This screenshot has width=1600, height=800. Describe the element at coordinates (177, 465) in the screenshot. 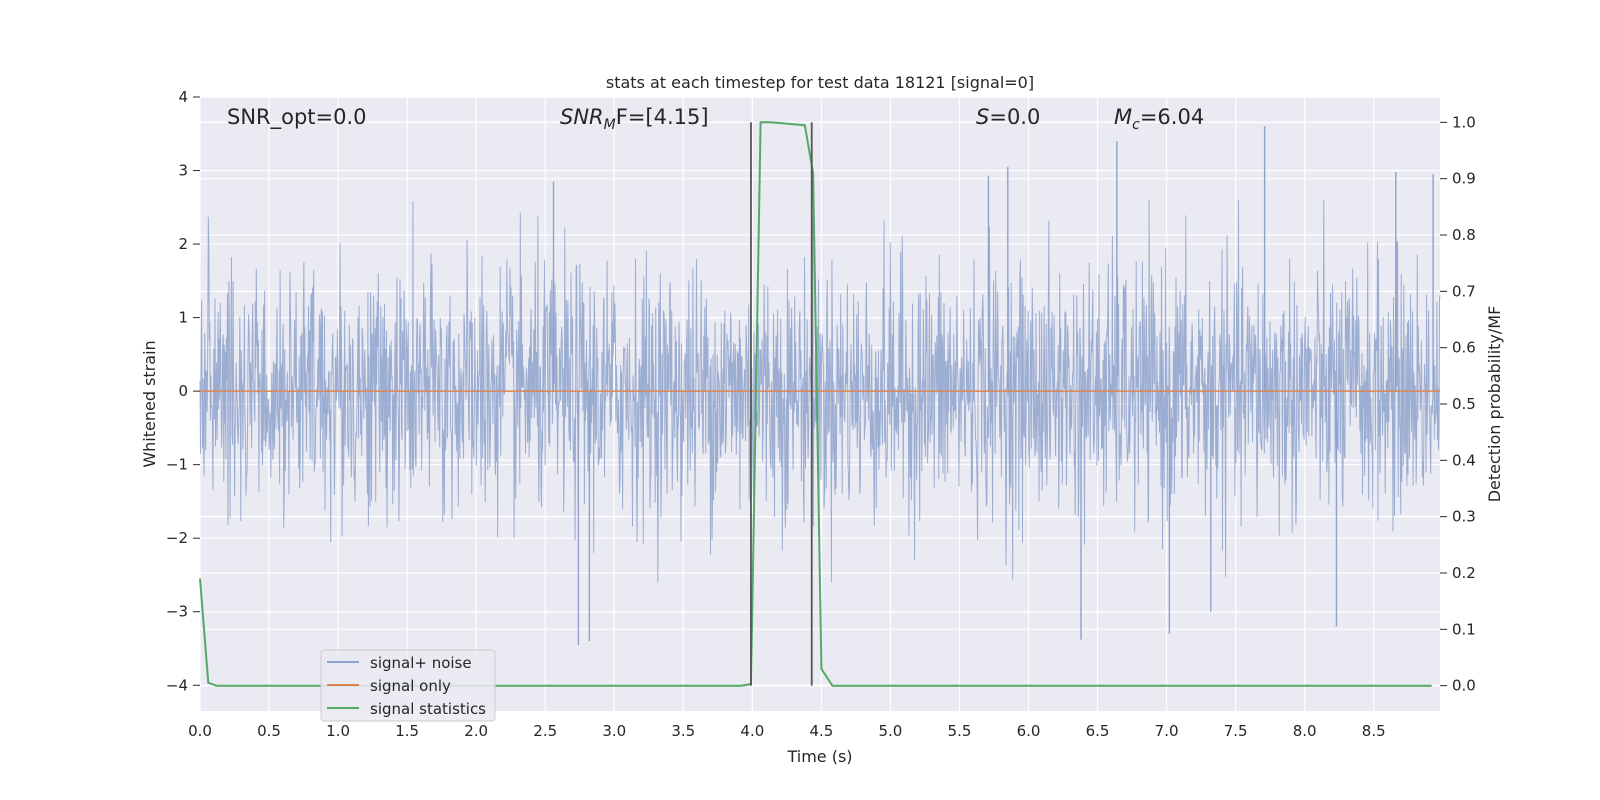

I see `y-tick-label-left: −1` at that location.